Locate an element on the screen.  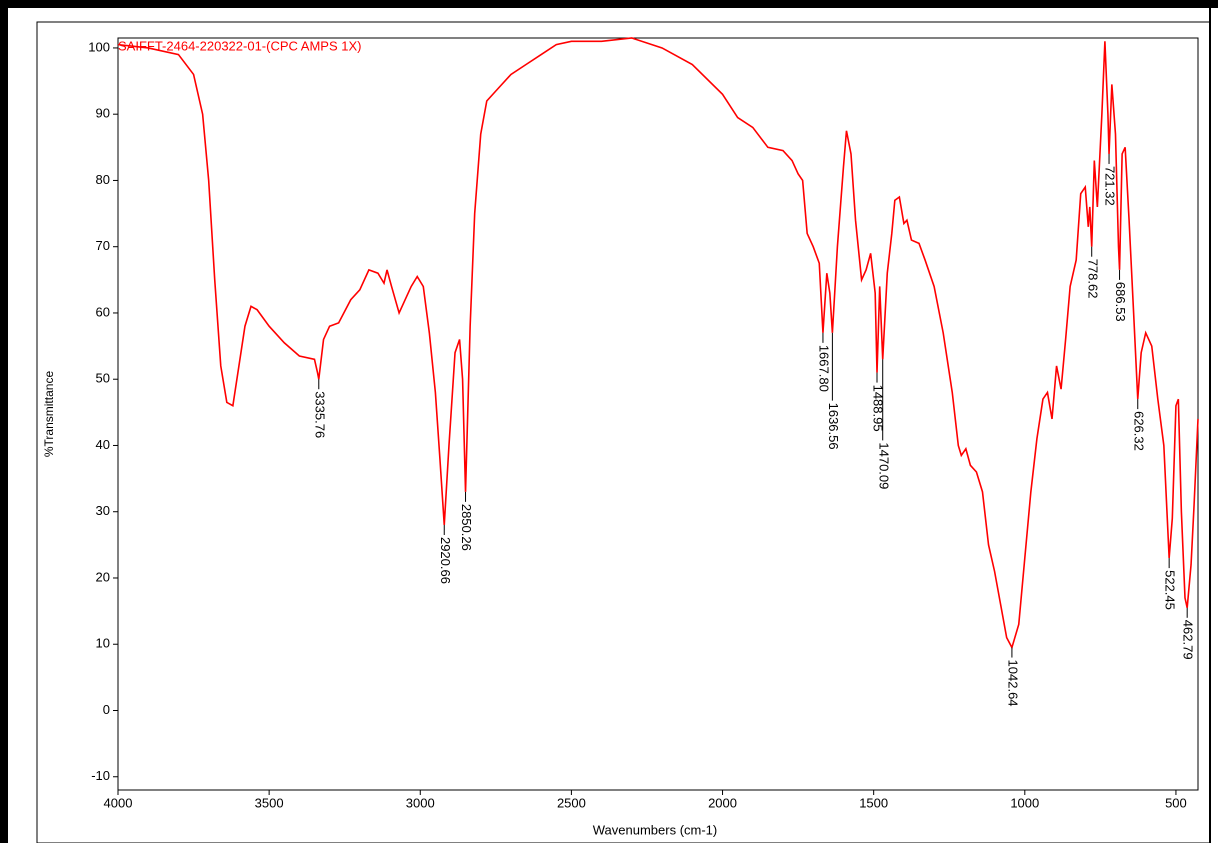
y-tick-label: 20 is located at coordinates (103, 576).